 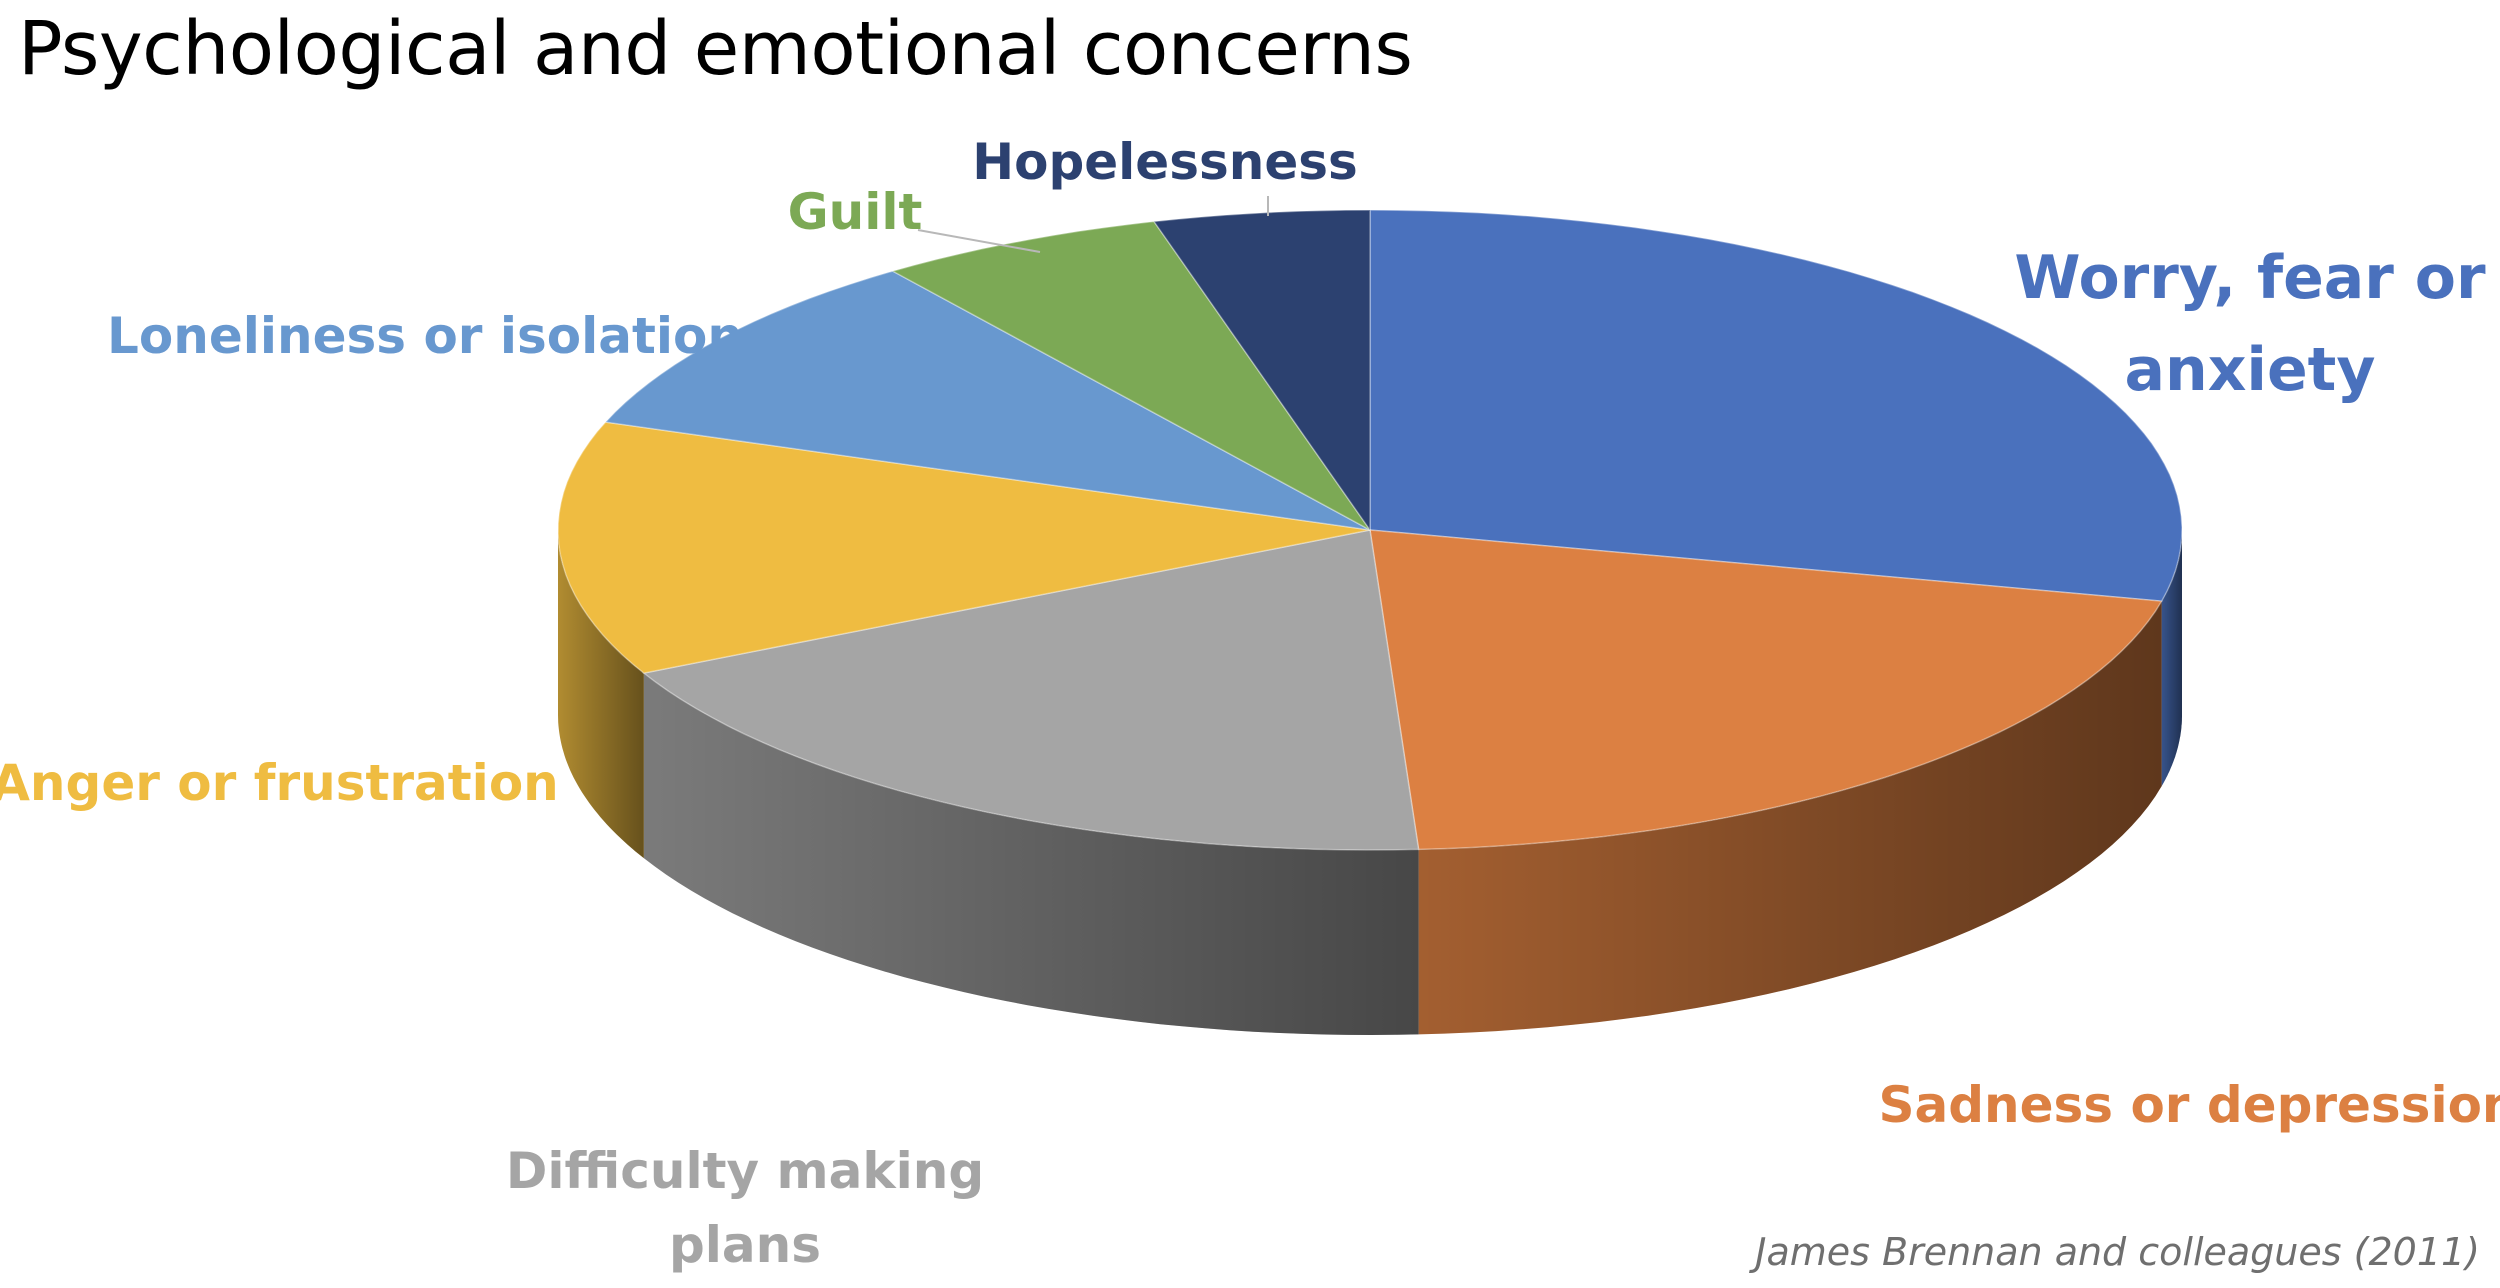 What do you see at coordinates (2117, 1252) in the screenshot?
I see `source-credit: James Brennan and colleagues (2011)` at bounding box center [2117, 1252].